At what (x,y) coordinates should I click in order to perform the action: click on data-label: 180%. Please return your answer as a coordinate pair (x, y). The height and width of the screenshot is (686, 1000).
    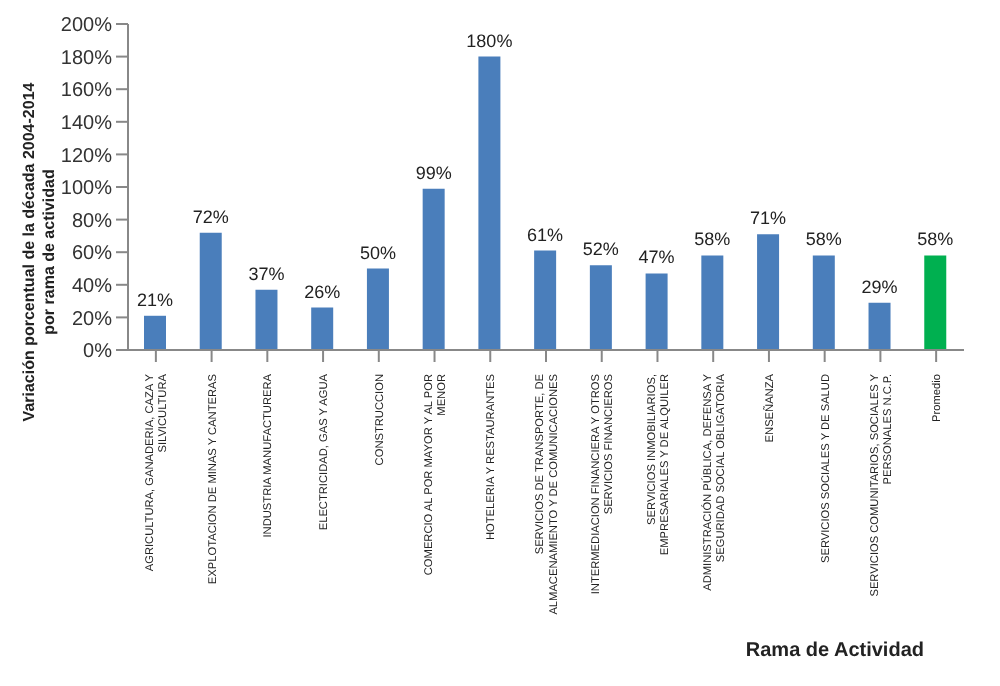
    Looking at the image, I should click on (489, 40).